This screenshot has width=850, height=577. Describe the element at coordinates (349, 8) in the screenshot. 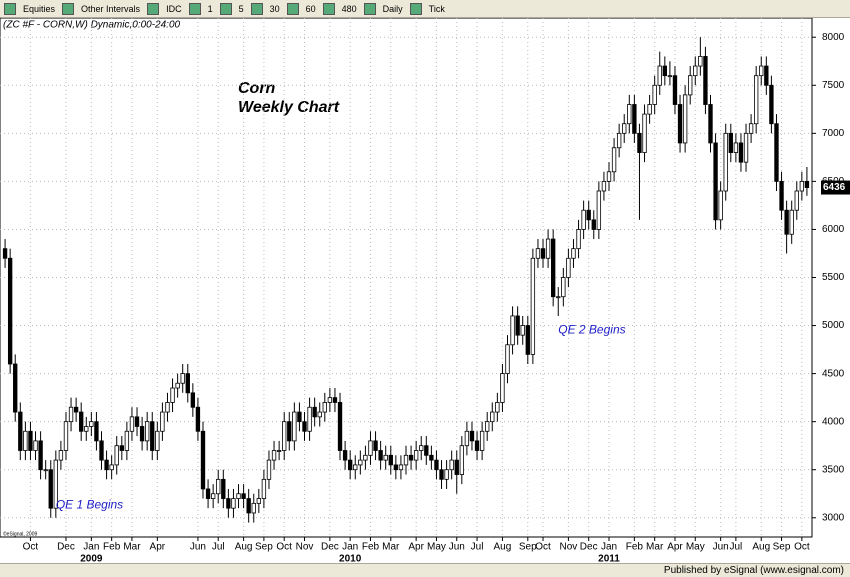

I see `toolbar-item: 480` at that location.